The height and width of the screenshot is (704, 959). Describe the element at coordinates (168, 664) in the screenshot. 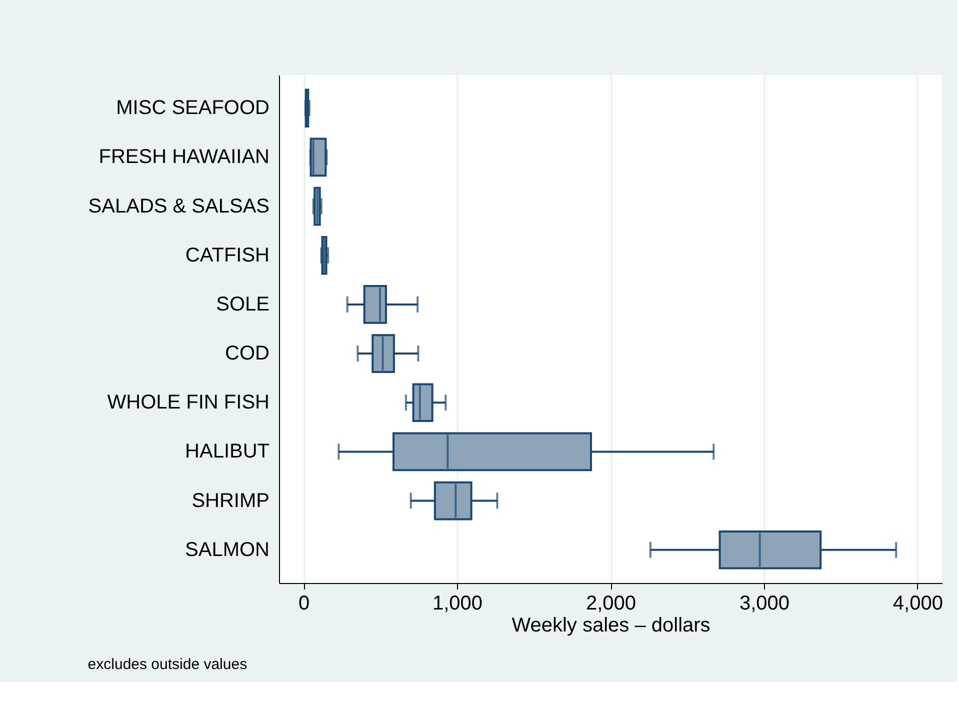

I see `text: excludes outside values` at that location.